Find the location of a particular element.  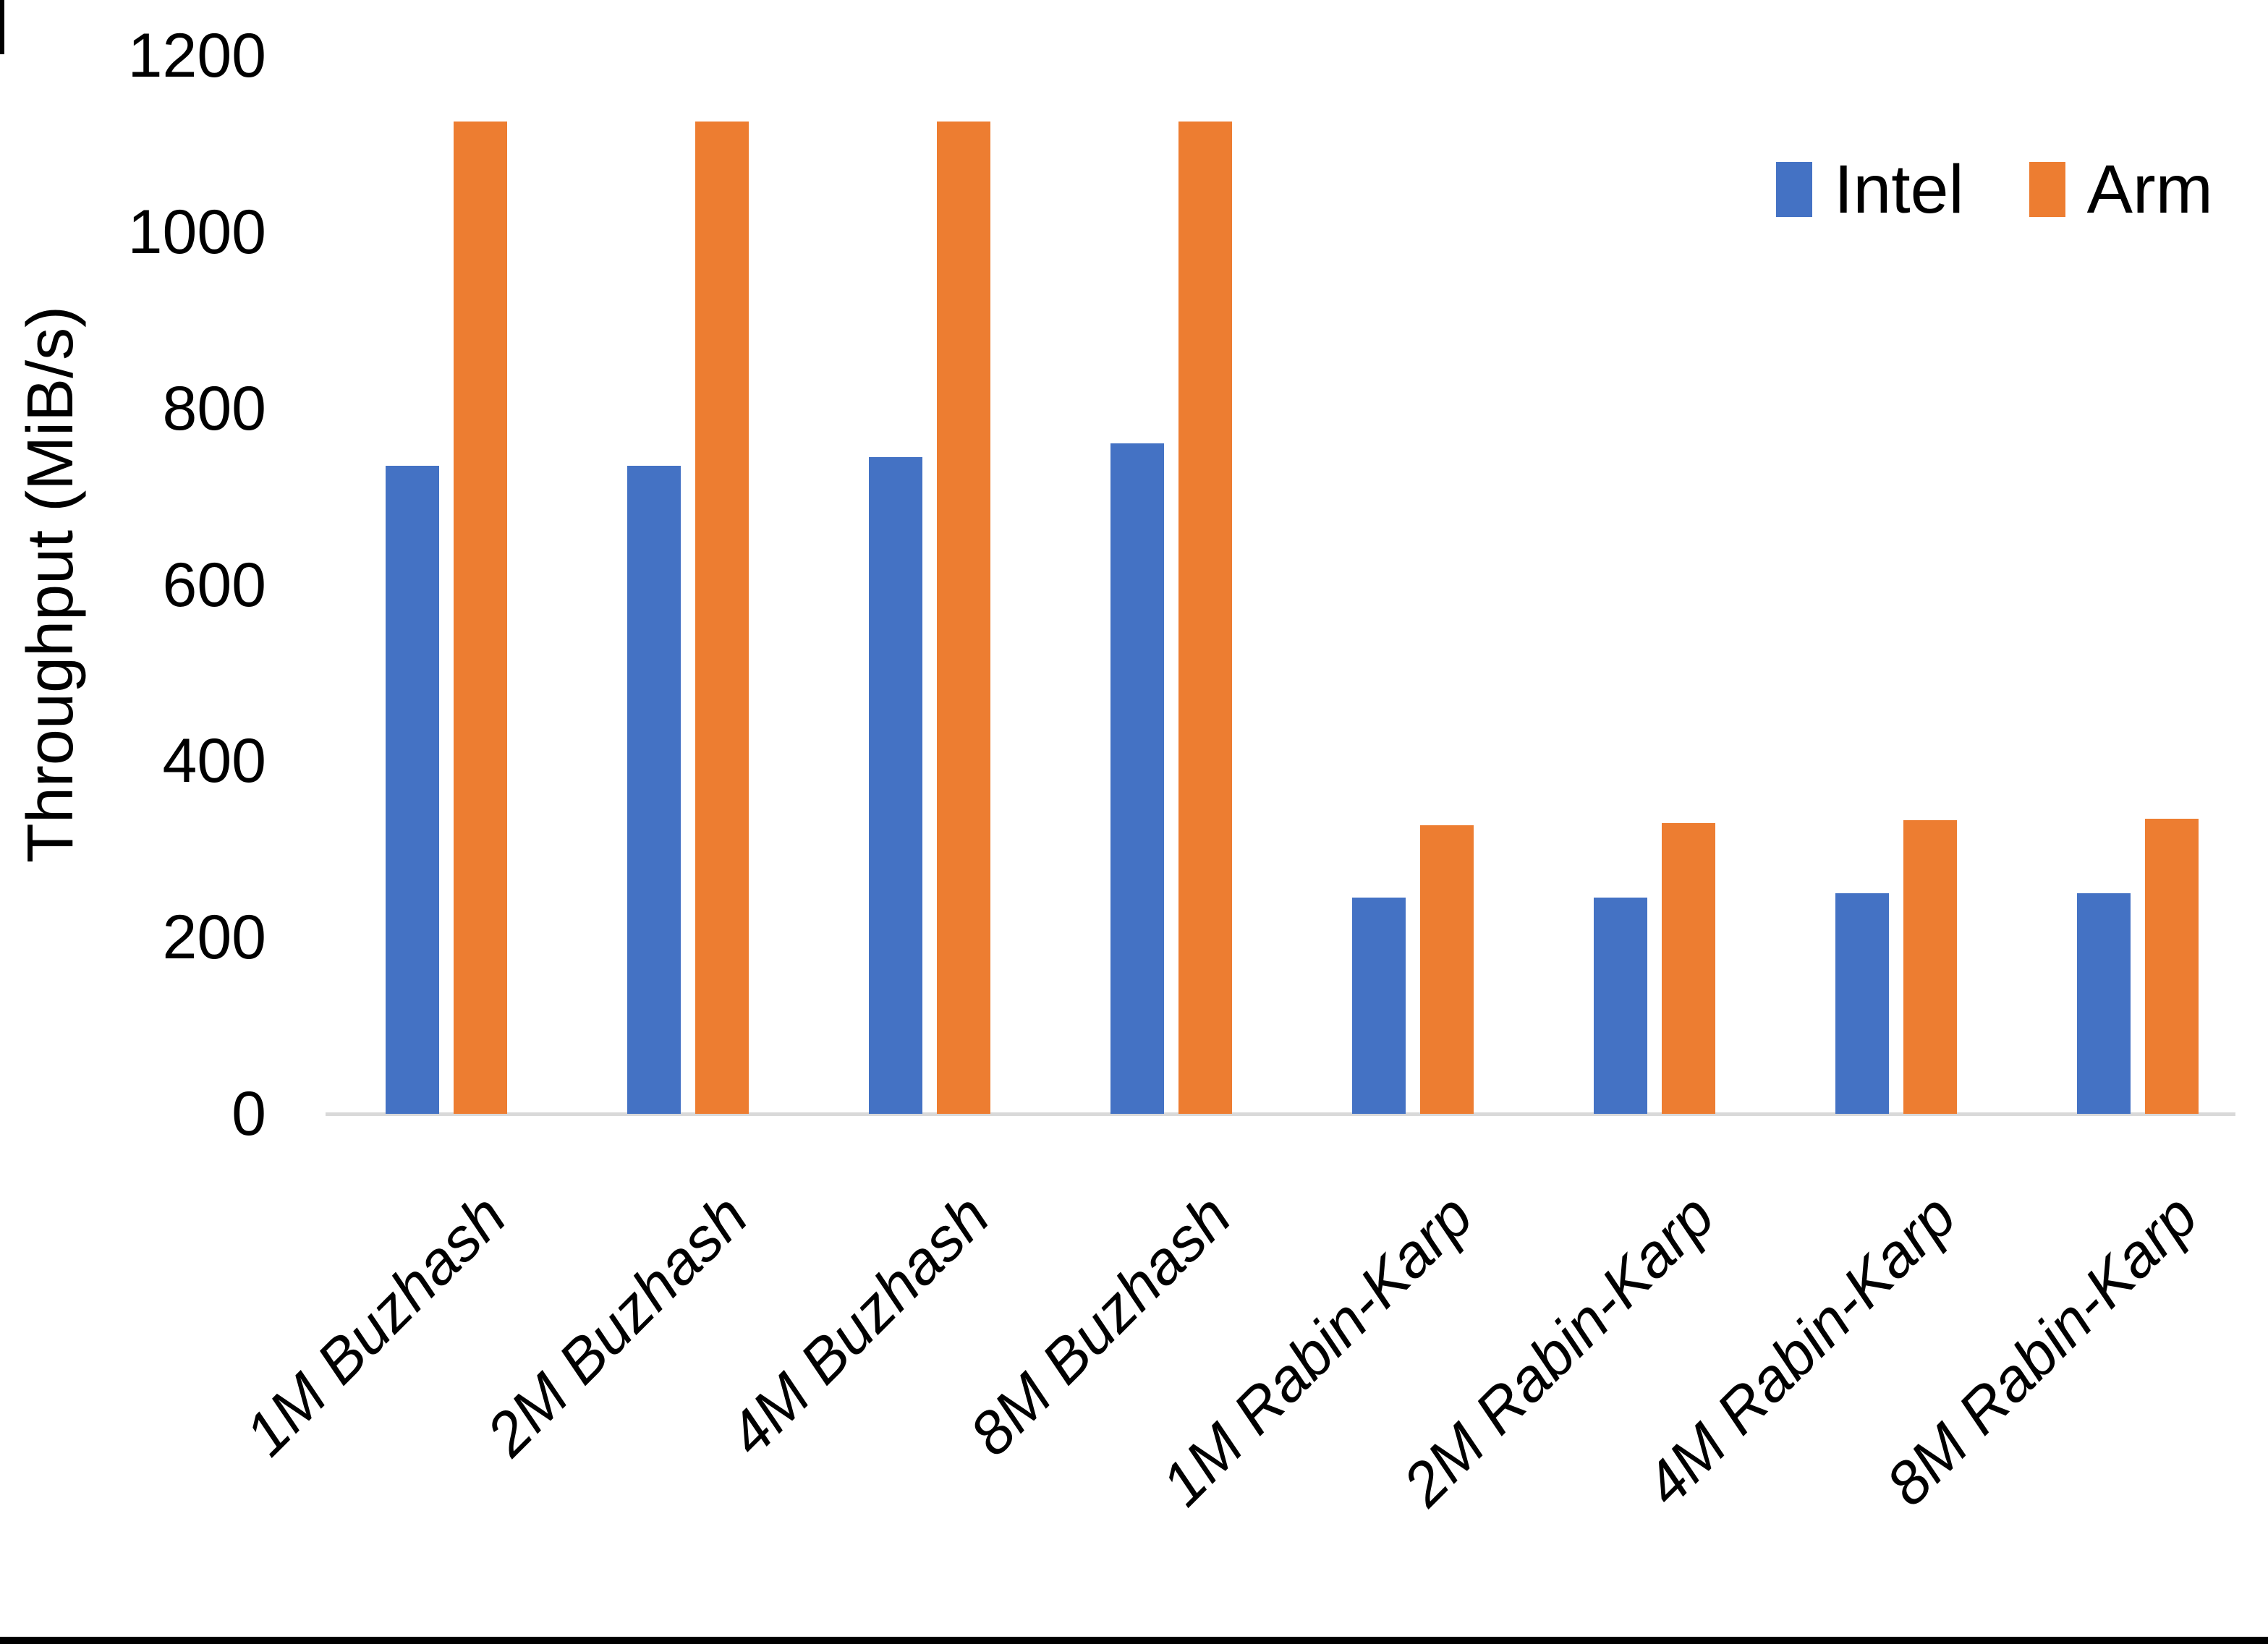

bar-intel-4m-rabin-karp is located at coordinates (1862, 1003).